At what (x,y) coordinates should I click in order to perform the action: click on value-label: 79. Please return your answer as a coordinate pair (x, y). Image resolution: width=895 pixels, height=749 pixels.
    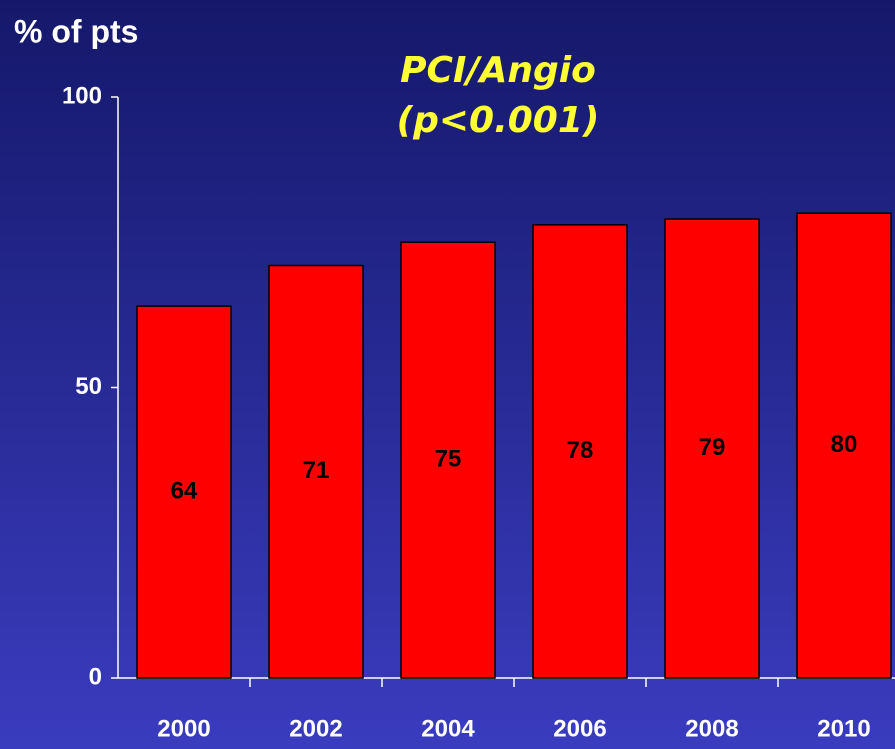
    Looking at the image, I should click on (712, 447).